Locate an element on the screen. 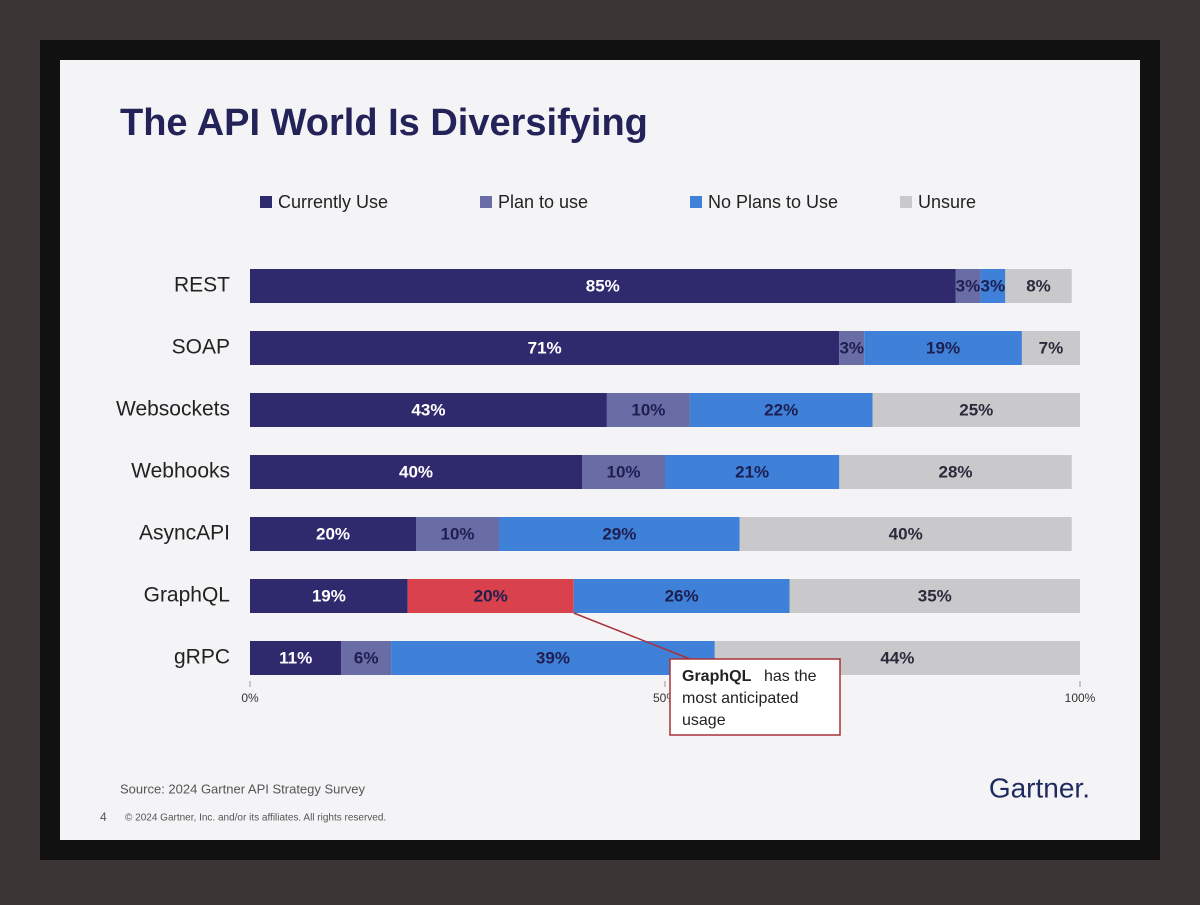 The height and width of the screenshot is (905, 1200). value-label: 85% is located at coordinates (603, 285).